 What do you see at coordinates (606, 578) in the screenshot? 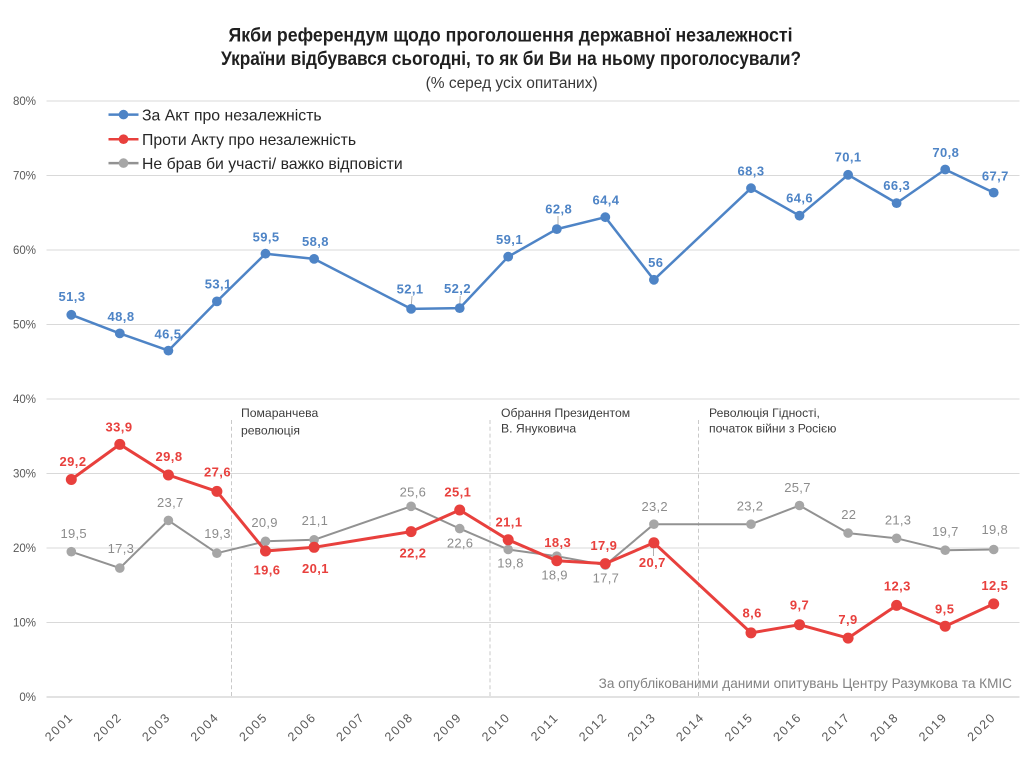
I see `svg-text: 17,7` at bounding box center [606, 578].